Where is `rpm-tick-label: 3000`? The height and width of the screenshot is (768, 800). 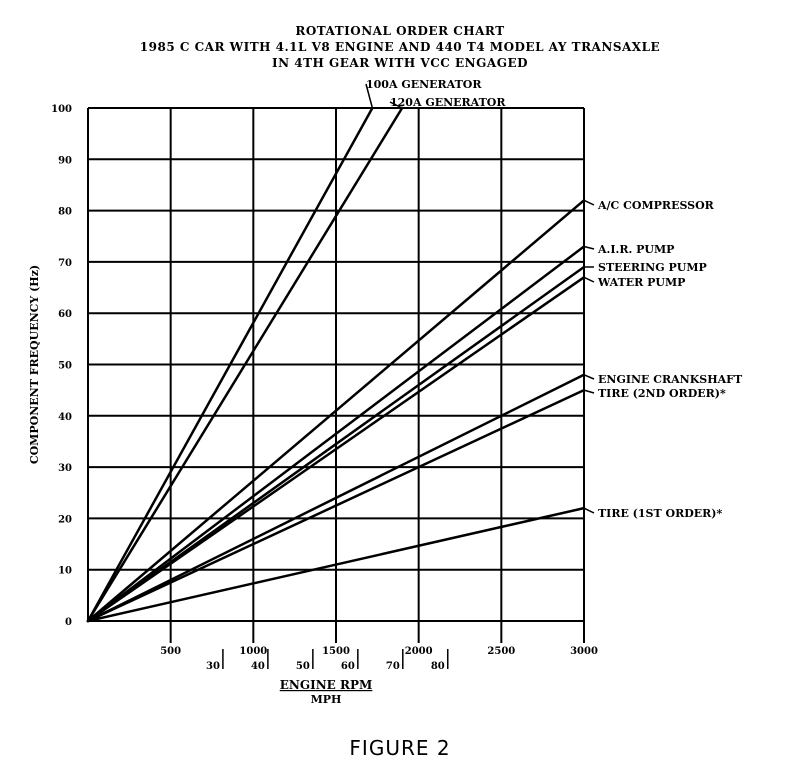
rpm-tick-label: 3000 is located at coordinates (584, 651).